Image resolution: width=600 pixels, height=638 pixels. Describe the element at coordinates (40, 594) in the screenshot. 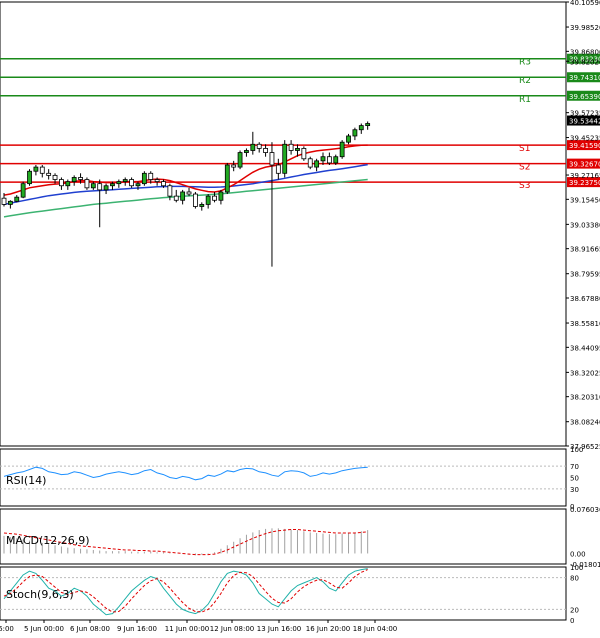

I see `stoch-title: Stoch(9,6,3)` at that location.